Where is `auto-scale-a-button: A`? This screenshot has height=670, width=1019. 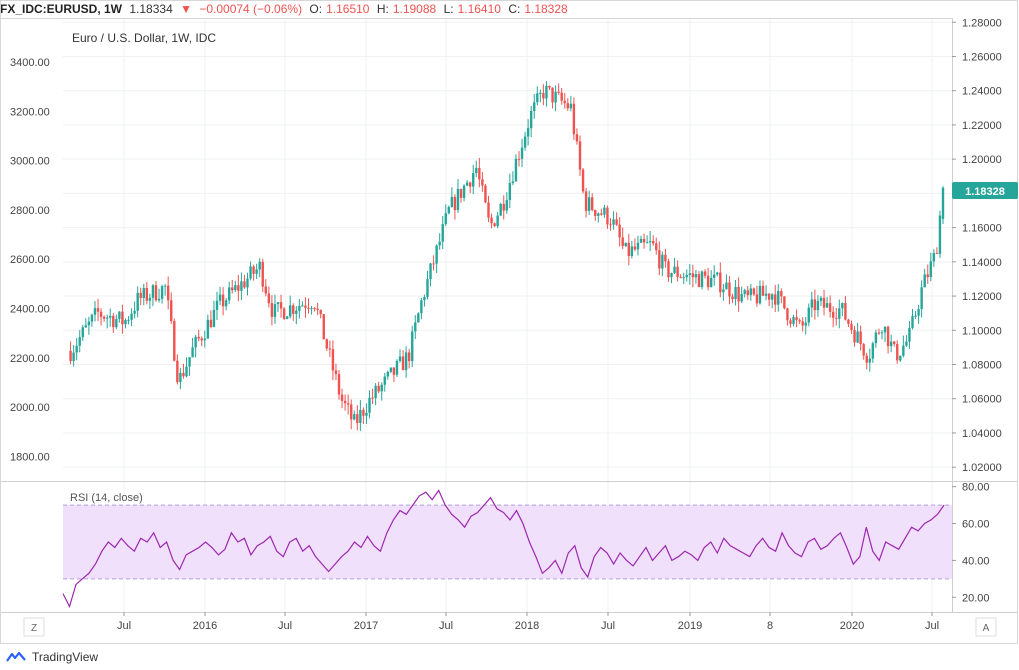 auto-scale-a-button: A is located at coordinates (986, 628).